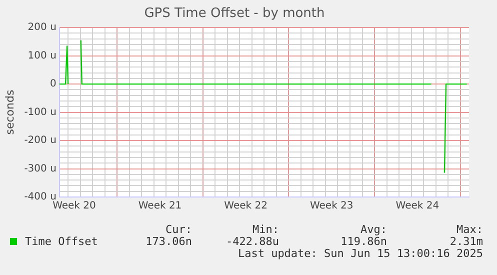 The height and width of the screenshot is (275, 497). I want to click on text: Last update: Sun Jun 15 13:00:16 2025, so click(360, 253).